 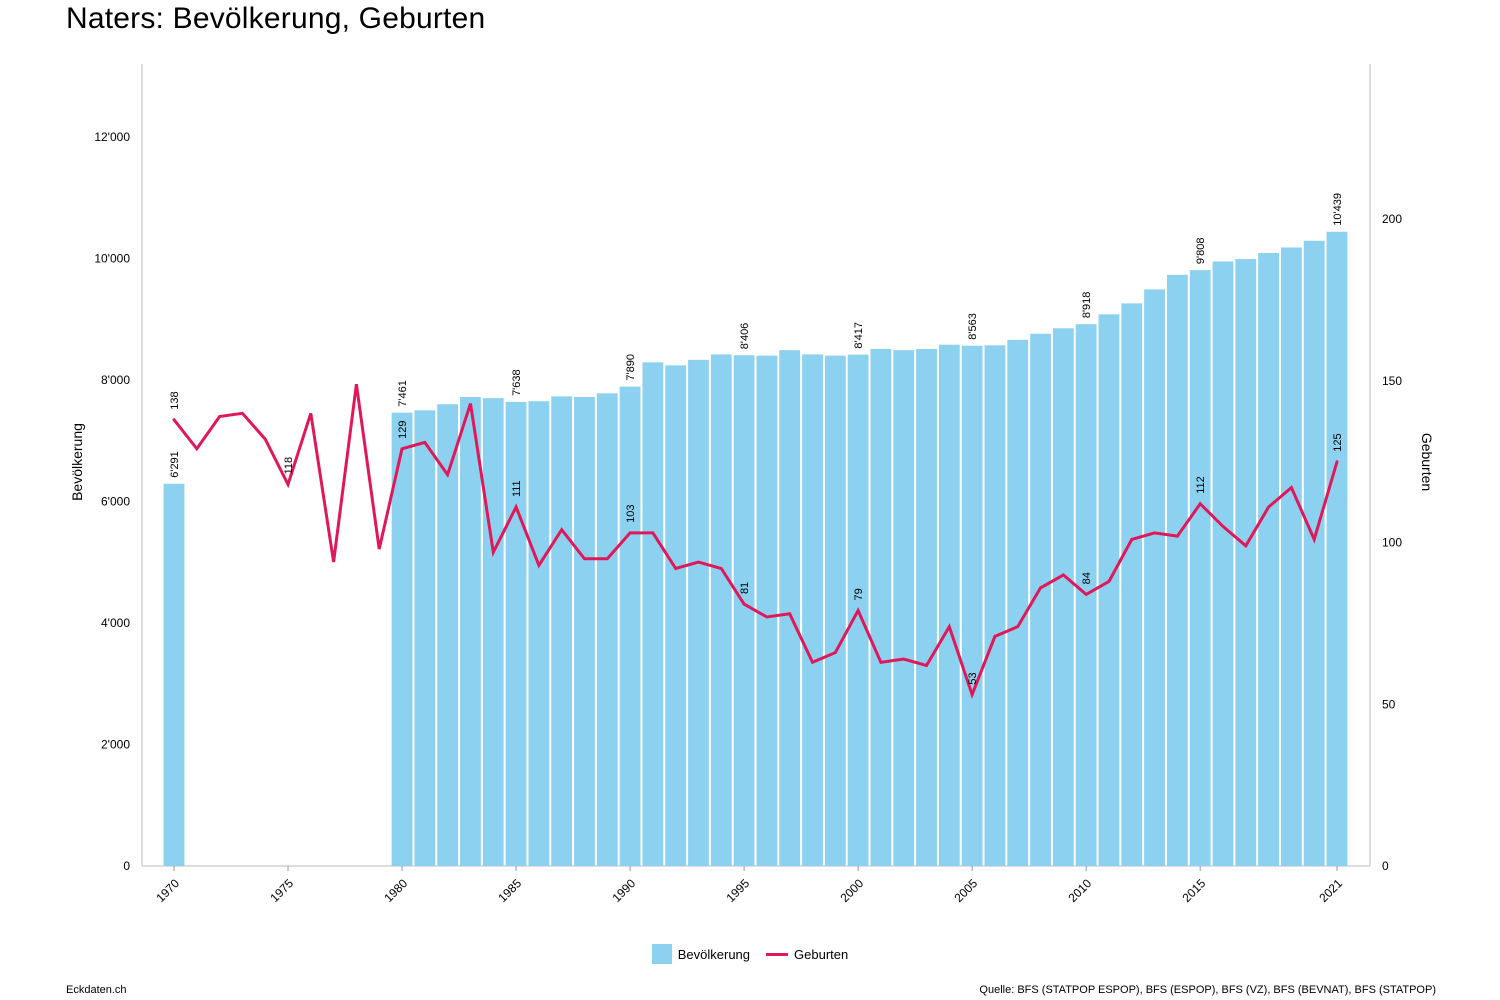 I want to click on population-data-label: 9'808, so click(x=1201, y=251).